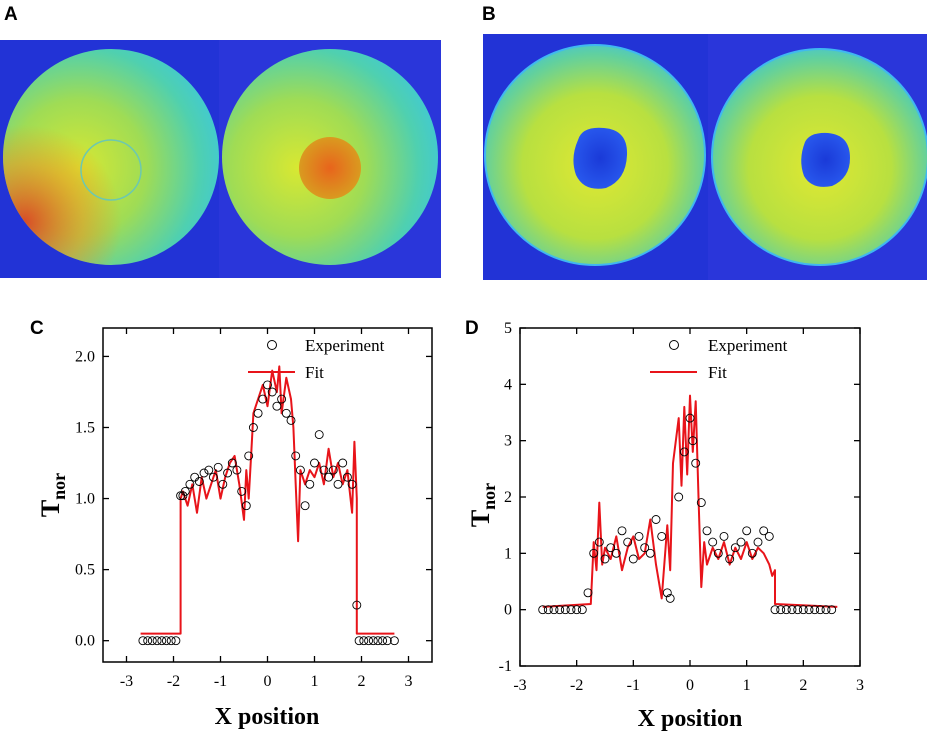 This screenshot has height=739, width=927. I want to click on chart-c-legend: Experiment Fit, so click(316, 359).